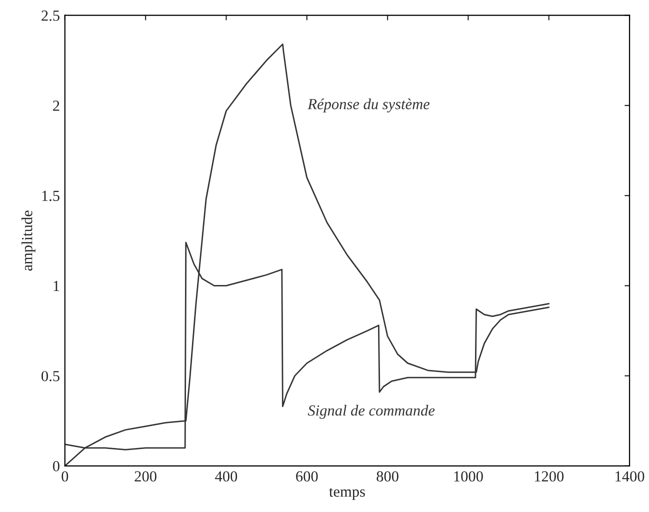 The width and height of the screenshot is (649, 512). What do you see at coordinates (51, 376) in the screenshot?
I see `y-tick-label: 0.5` at bounding box center [51, 376].